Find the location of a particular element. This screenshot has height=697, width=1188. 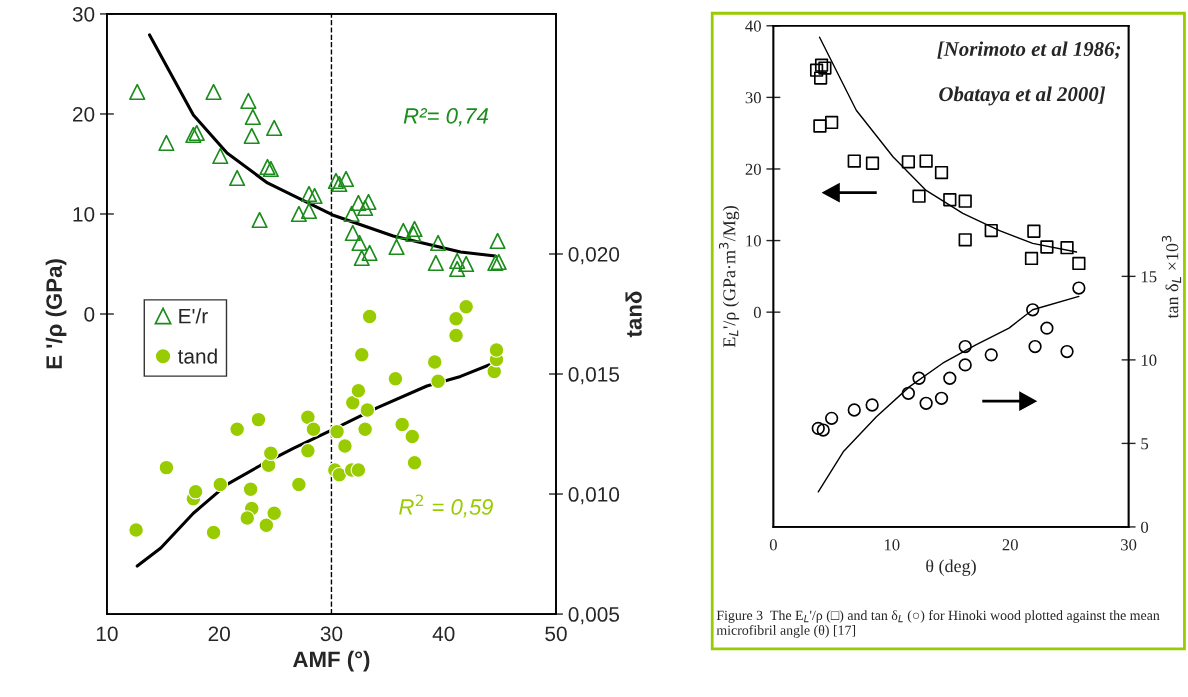

y-tick-label: 40 is located at coordinates (753, 26).